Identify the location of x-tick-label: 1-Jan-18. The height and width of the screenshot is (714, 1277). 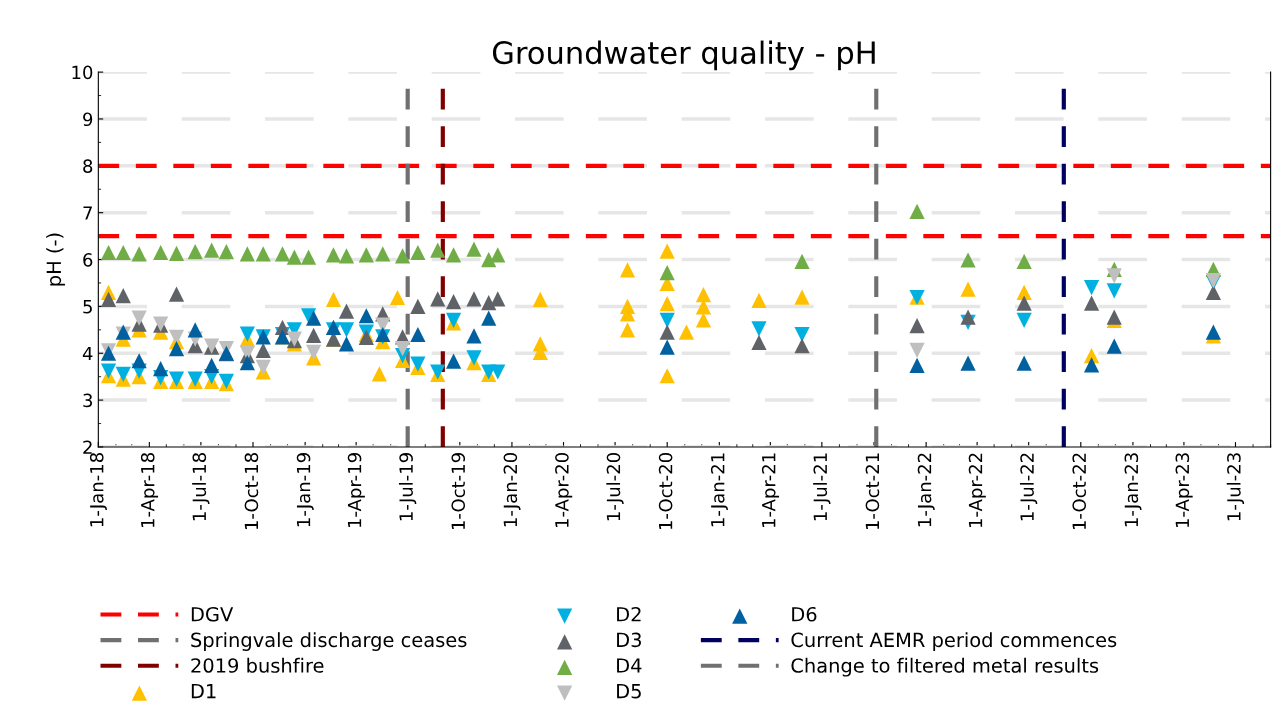
(98, 490).